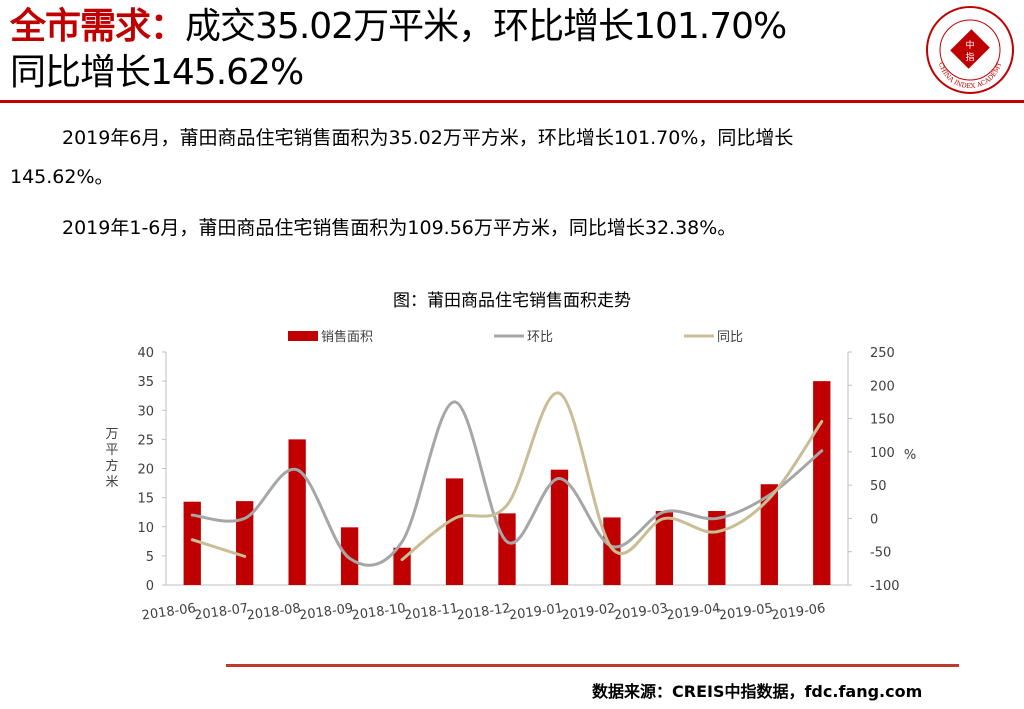  What do you see at coordinates (798, 612) in the screenshot?
I see `x-axis-tick-label: 2019-06` at bounding box center [798, 612].